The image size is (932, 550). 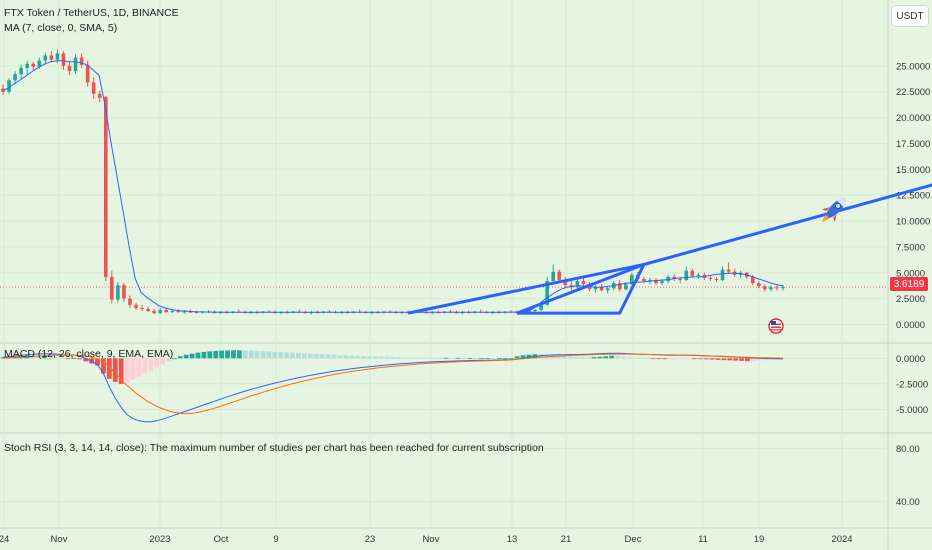 I want to click on time-tick-label: 21, so click(x=566, y=539).